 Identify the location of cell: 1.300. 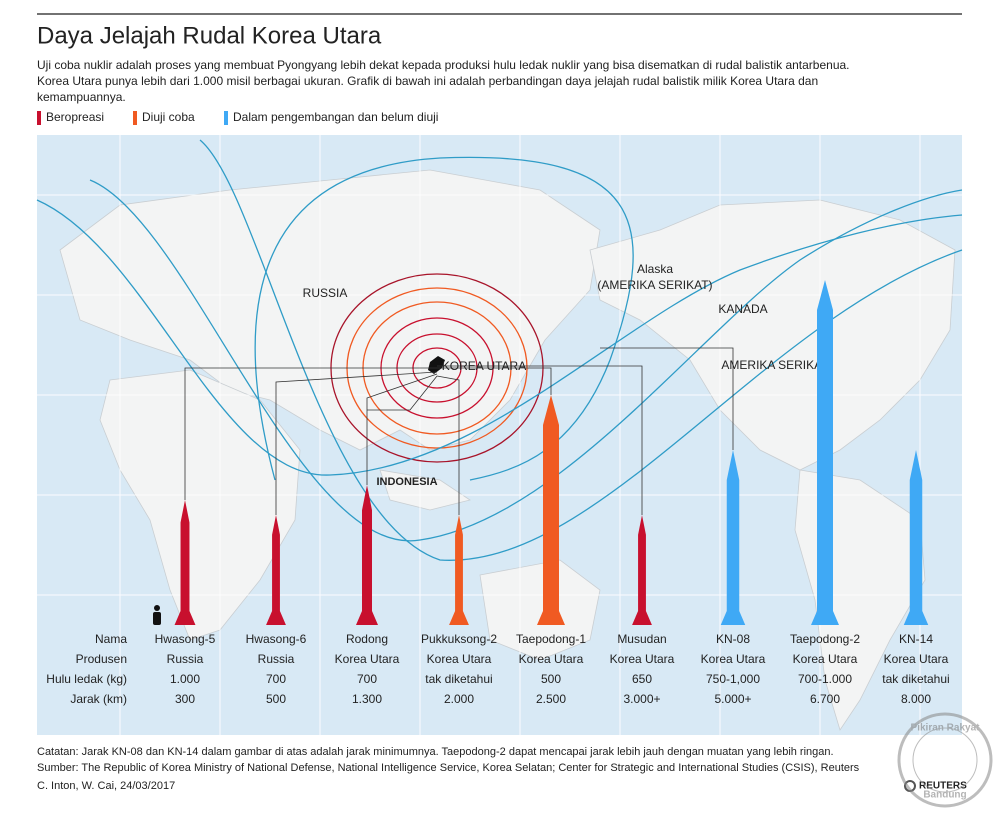
(367, 699).